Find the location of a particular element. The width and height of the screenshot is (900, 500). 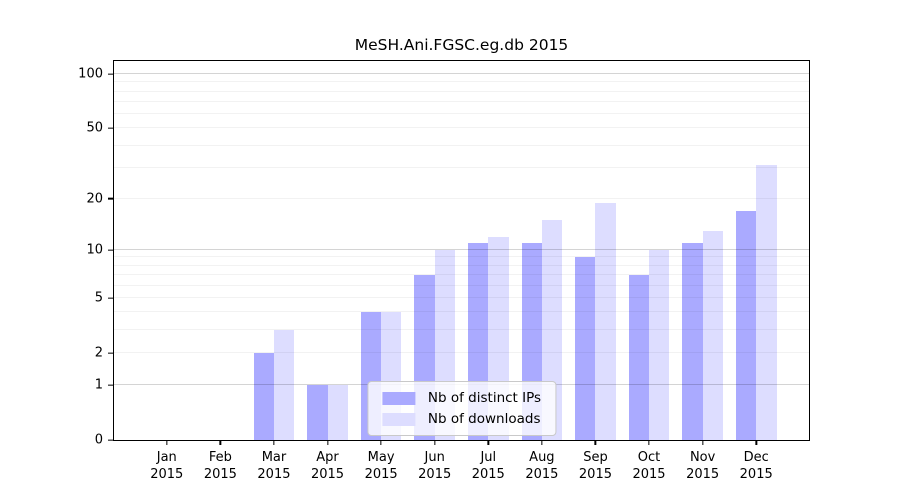

y-tick-label-20: 20 is located at coordinates (94, 199).